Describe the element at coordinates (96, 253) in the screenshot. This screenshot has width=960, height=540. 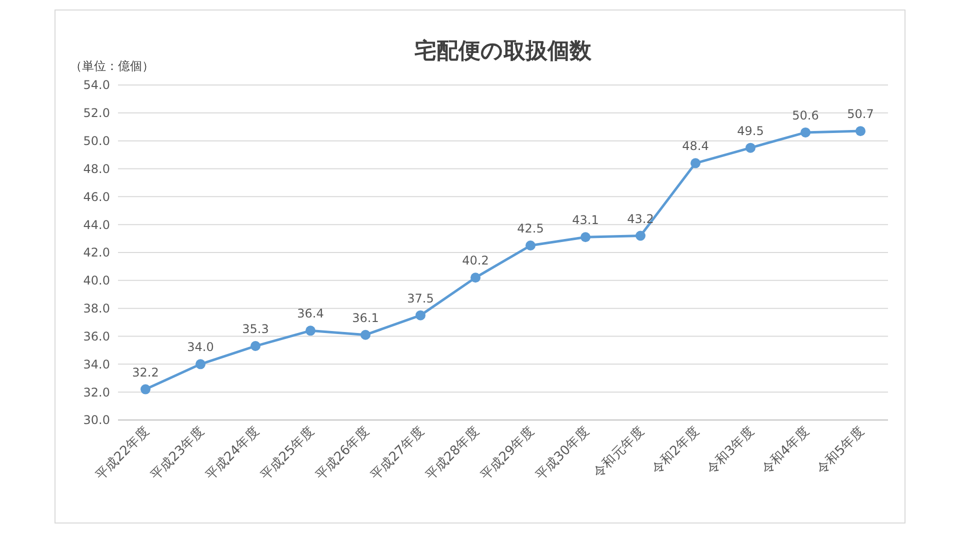
I see `y-tick-label: 42.0` at that location.